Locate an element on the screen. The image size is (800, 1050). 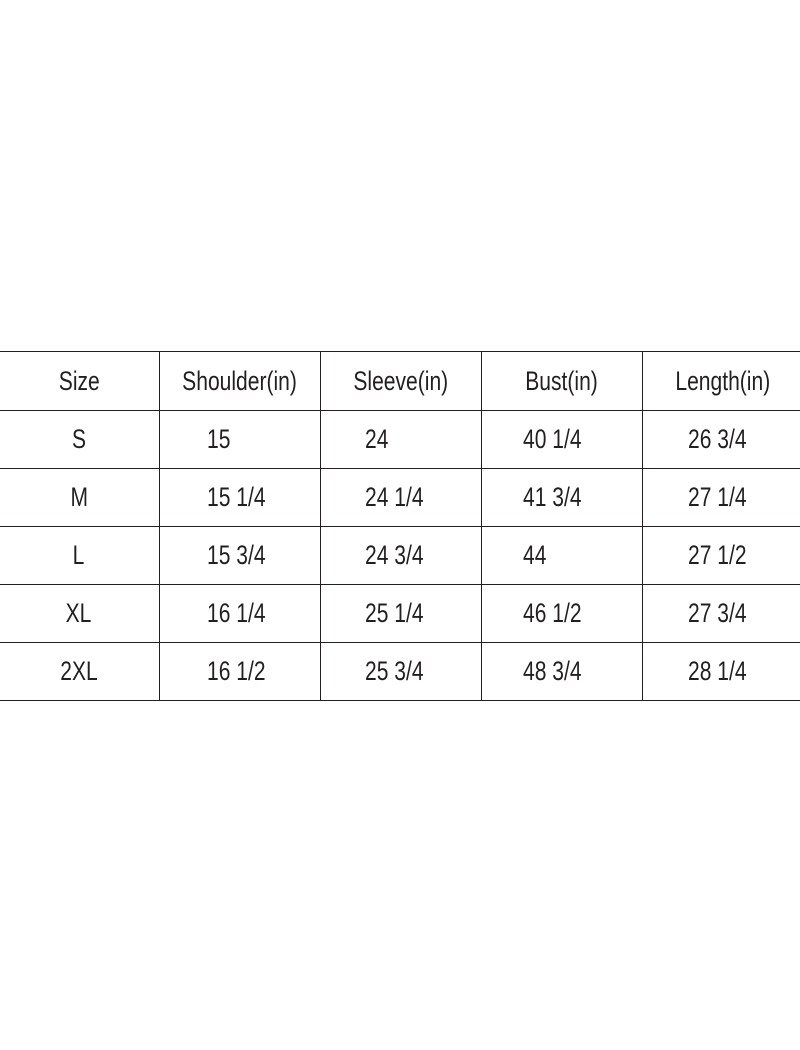
cell-shoulder: 16 1/2 is located at coordinates (240, 671).